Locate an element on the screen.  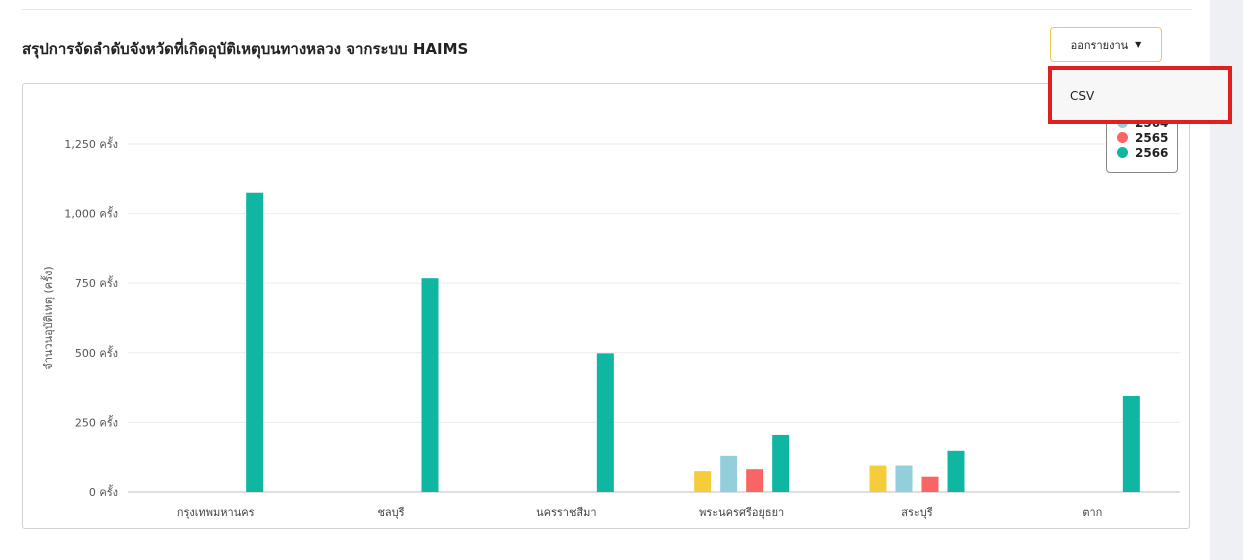
export-report-button: ออกรายงาน ▼ is located at coordinates (1106, 44).